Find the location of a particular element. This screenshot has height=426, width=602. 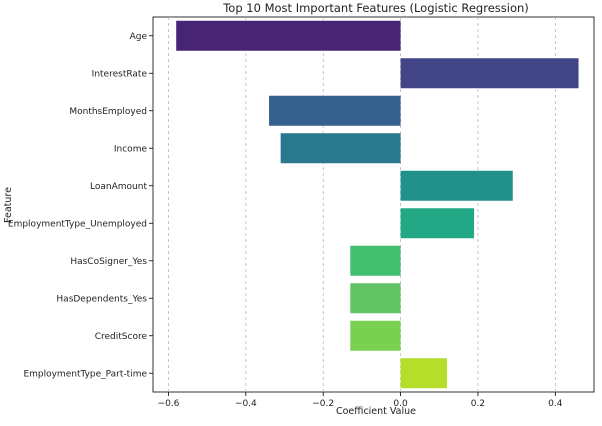

y-tick-label: HasCoSigner_Yes is located at coordinates (108, 262).